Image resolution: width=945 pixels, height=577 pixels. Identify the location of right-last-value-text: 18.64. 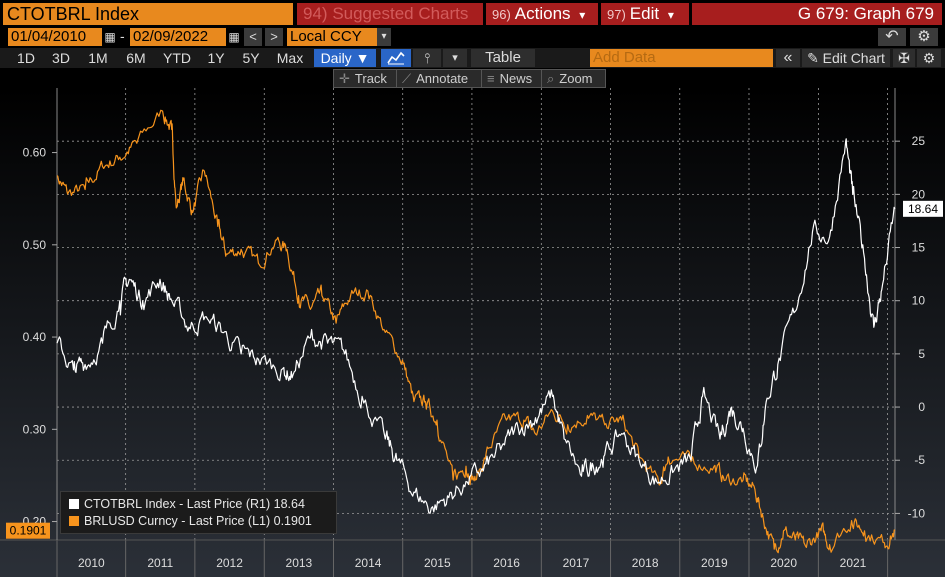
(923, 209).